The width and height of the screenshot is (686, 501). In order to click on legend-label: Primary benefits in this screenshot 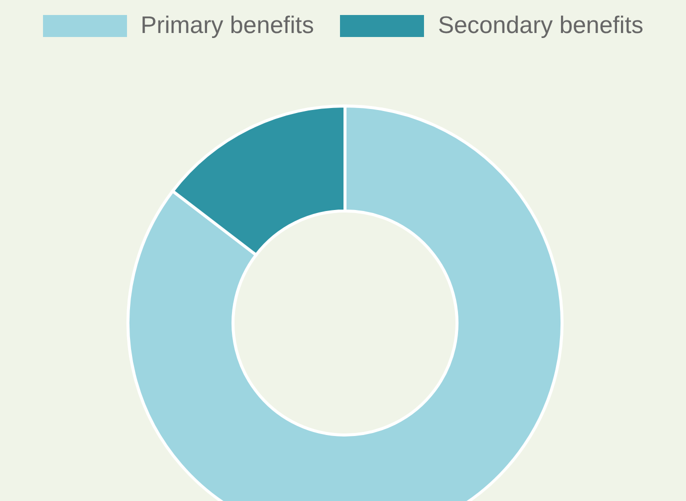, I will do `click(227, 26)`.